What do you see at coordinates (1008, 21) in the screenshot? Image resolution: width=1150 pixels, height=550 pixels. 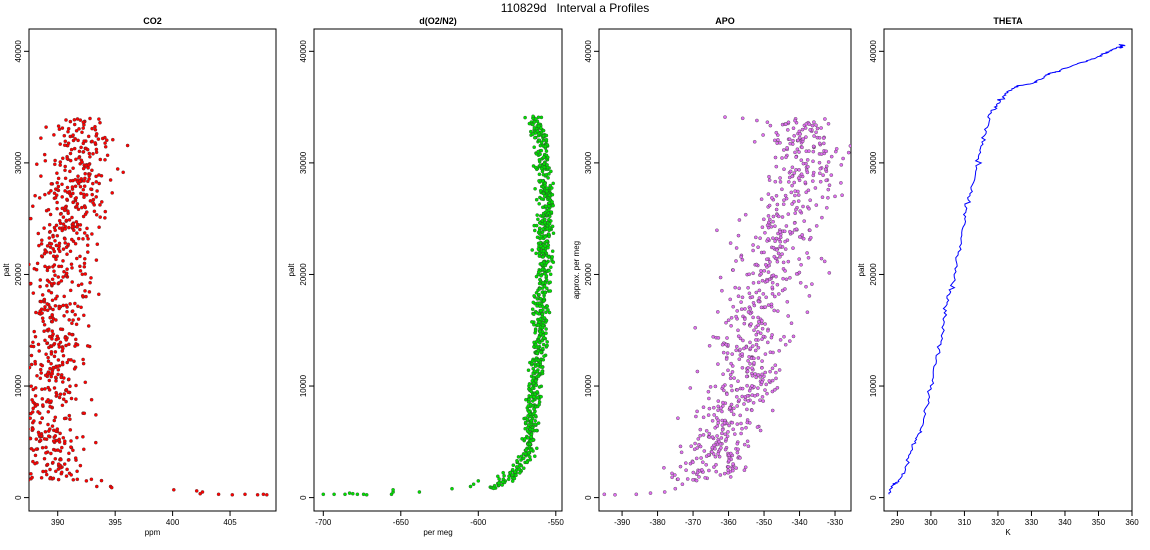 I see `panel-title: THETA` at bounding box center [1008, 21].